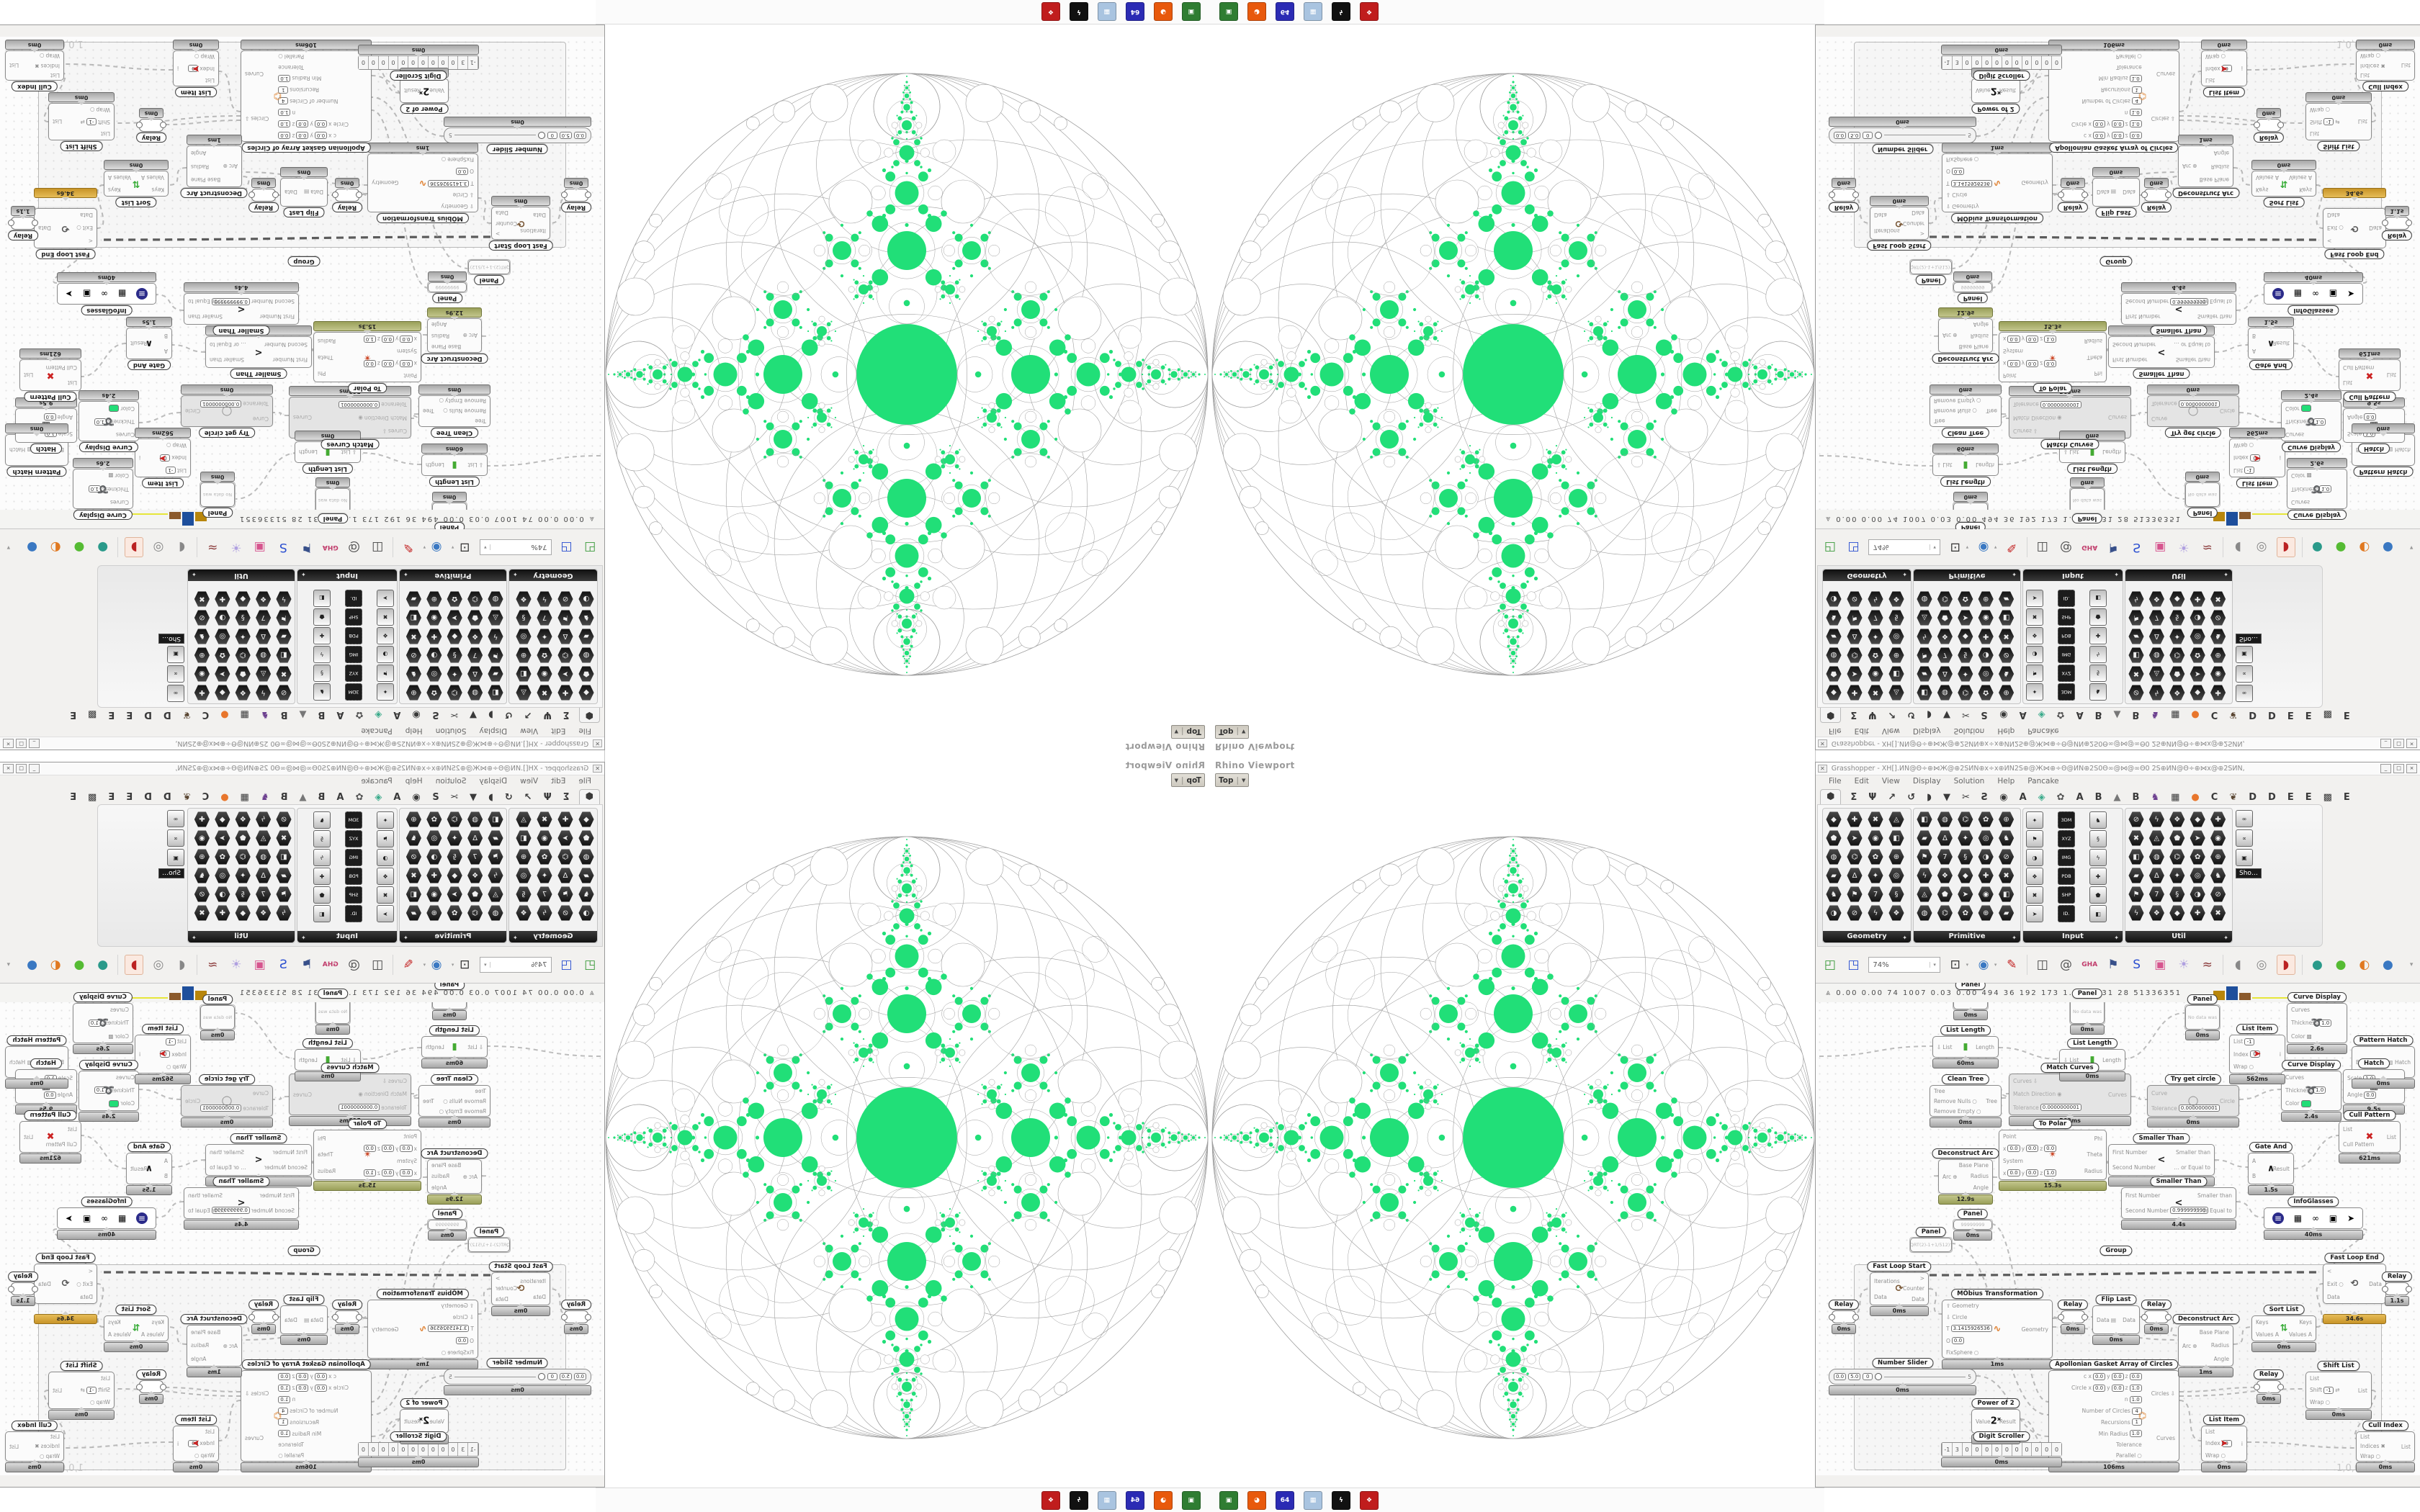 The image size is (2420, 1512). What do you see at coordinates (1840, 135) in the screenshot?
I see `slider-value: 0.0` at bounding box center [1840, 135].